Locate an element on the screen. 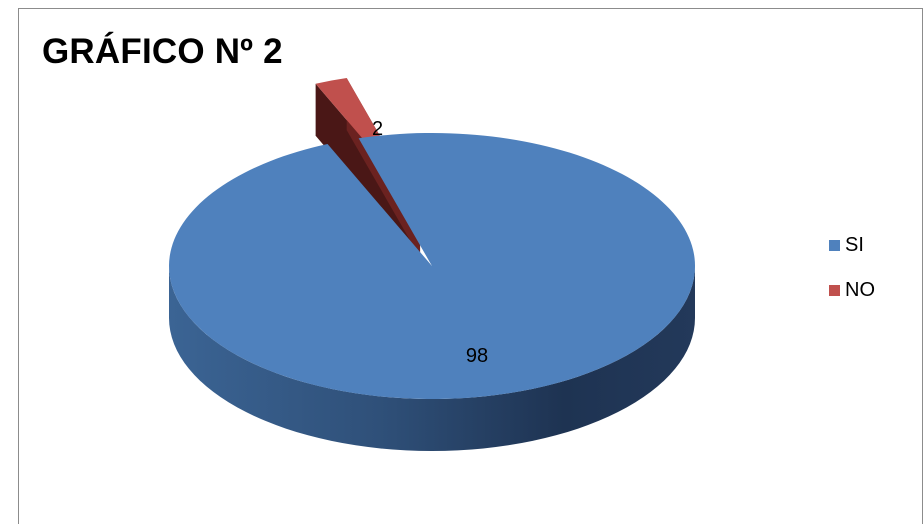 This screenshot has height=524, width=924. legend-item-si: SI is located at coordinates (852, 245).